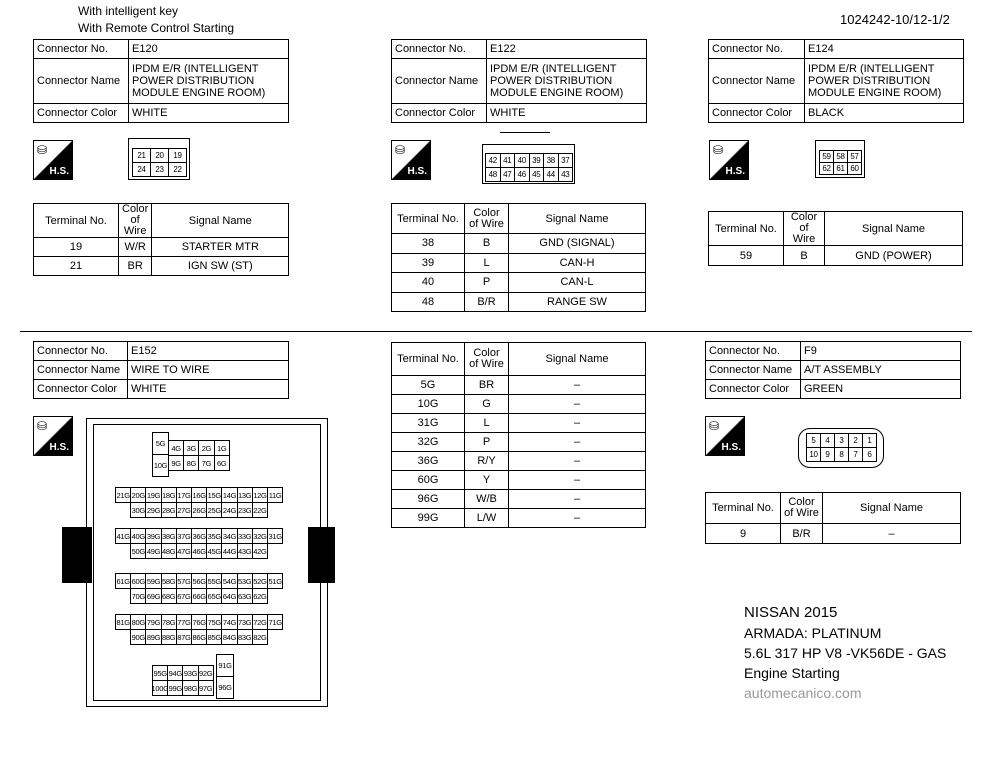  I want to click on pin-cell: 16G, so click(199, 495).